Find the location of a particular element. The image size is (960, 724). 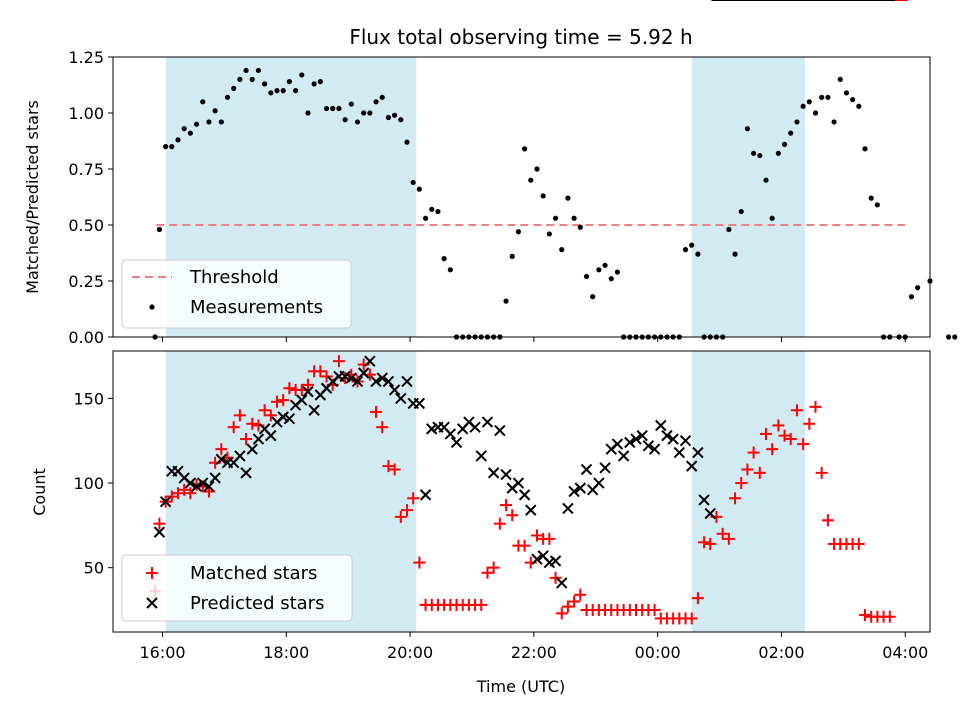

top-y-tick-label: 1.25 is located at coordinates (86, 57).